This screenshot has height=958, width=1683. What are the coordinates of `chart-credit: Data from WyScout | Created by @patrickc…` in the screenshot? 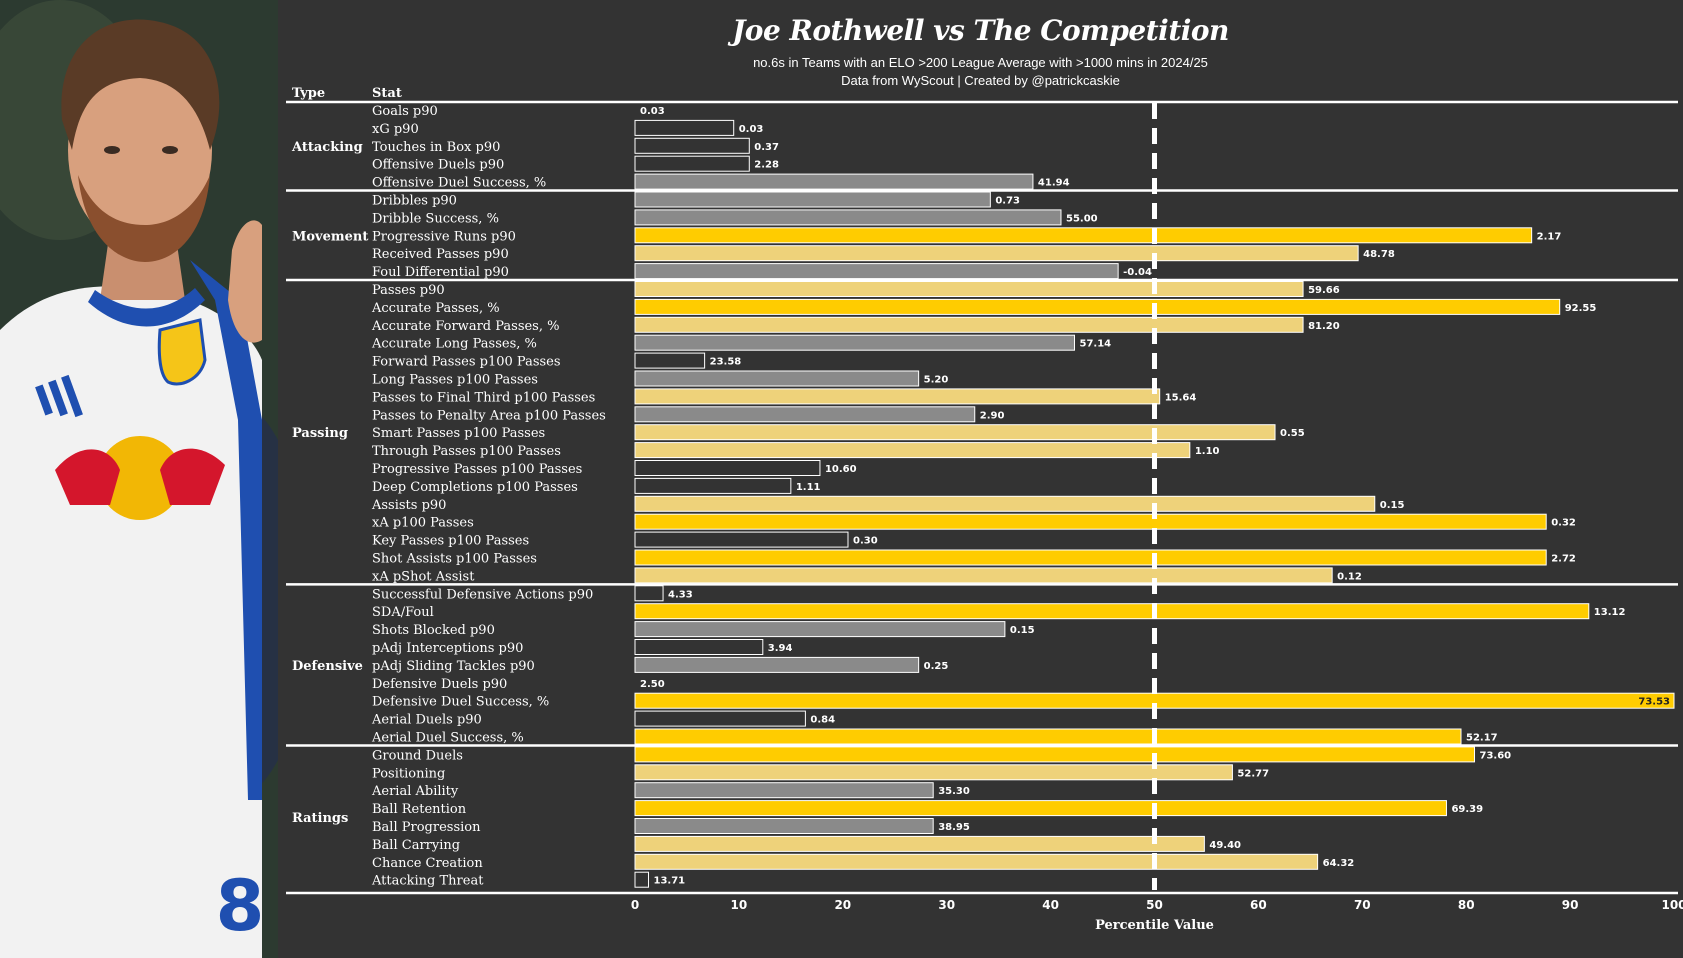 It's located at (980, 80).